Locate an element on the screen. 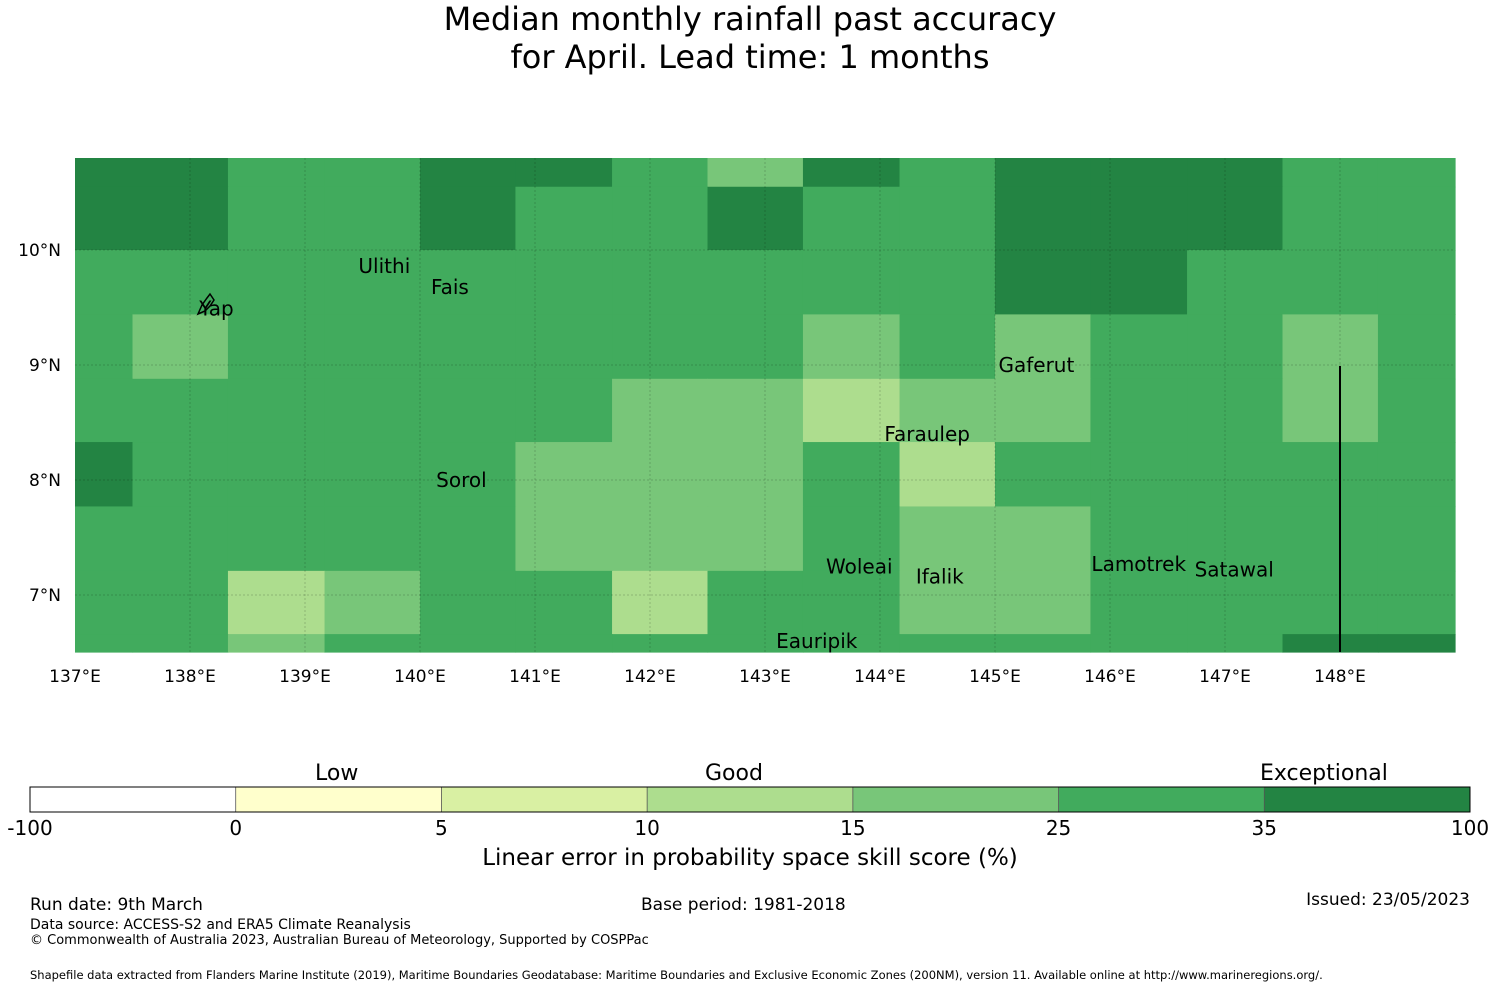  colorbar-tick-label: 25 is located at coordinates (1058, 828).